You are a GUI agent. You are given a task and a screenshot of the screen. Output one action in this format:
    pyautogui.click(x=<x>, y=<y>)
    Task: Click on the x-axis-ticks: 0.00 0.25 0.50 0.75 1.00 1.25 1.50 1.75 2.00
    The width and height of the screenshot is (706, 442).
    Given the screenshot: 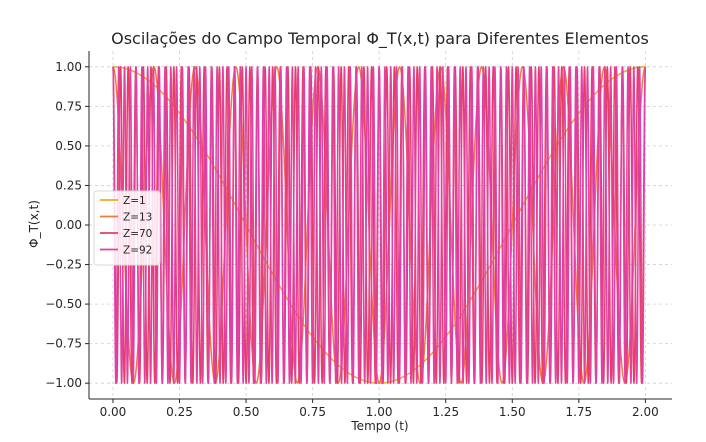 What is the action you would take?
    pyautogui.click(x=379, y=409)
    